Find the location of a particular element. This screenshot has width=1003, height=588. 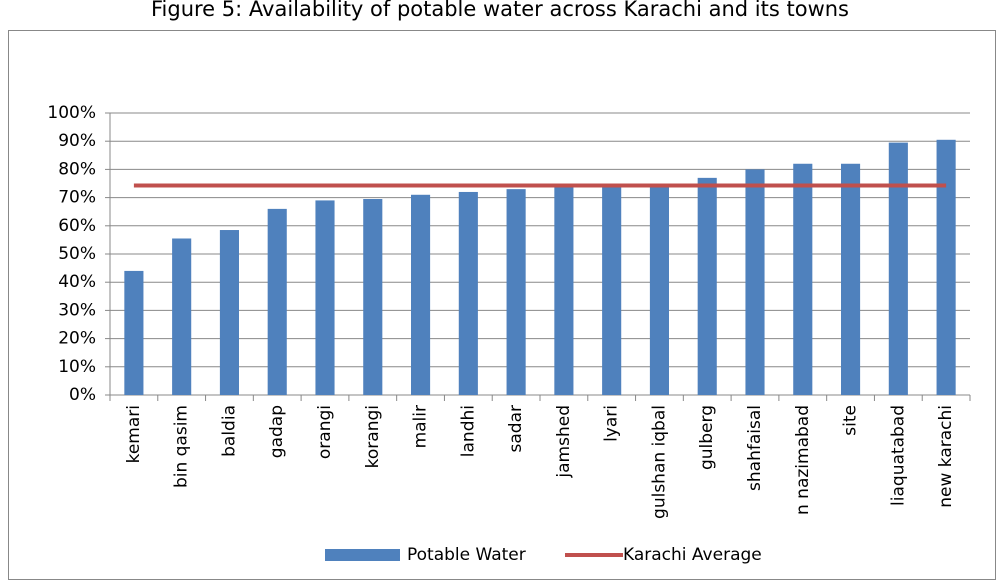

x-tick-label: jamshed is located at coordinates (564, 442).